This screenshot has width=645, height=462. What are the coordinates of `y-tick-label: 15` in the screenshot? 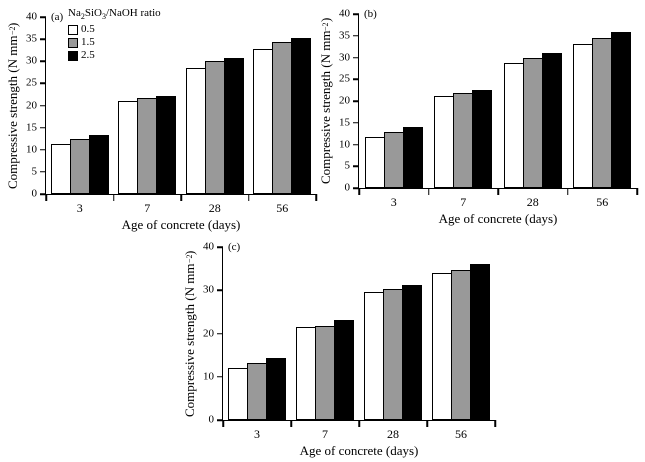 It's located at (344, 122).